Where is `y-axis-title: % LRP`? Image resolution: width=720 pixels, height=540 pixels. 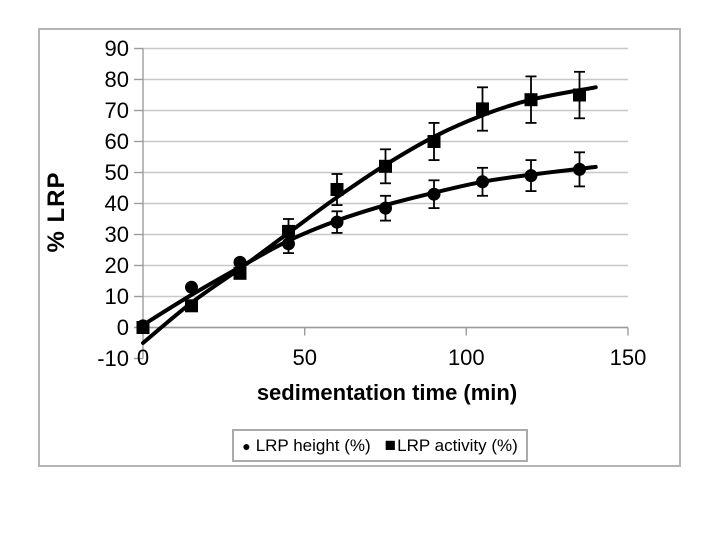
y-axis-title: % LRP is located at coordinates (56, 212).